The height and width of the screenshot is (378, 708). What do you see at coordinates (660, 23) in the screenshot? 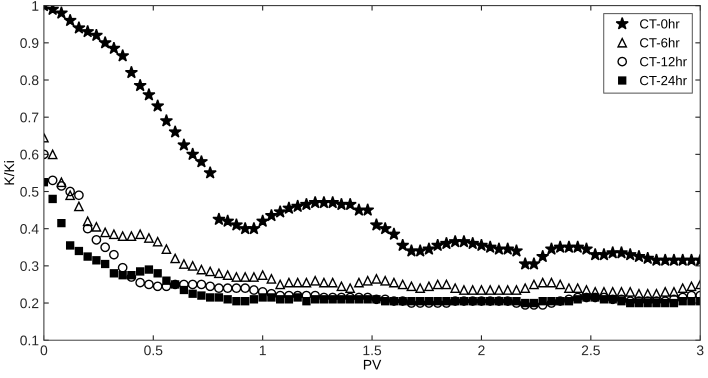
I see `legend-label: CT-0hr` at bounding box center [660, 23].